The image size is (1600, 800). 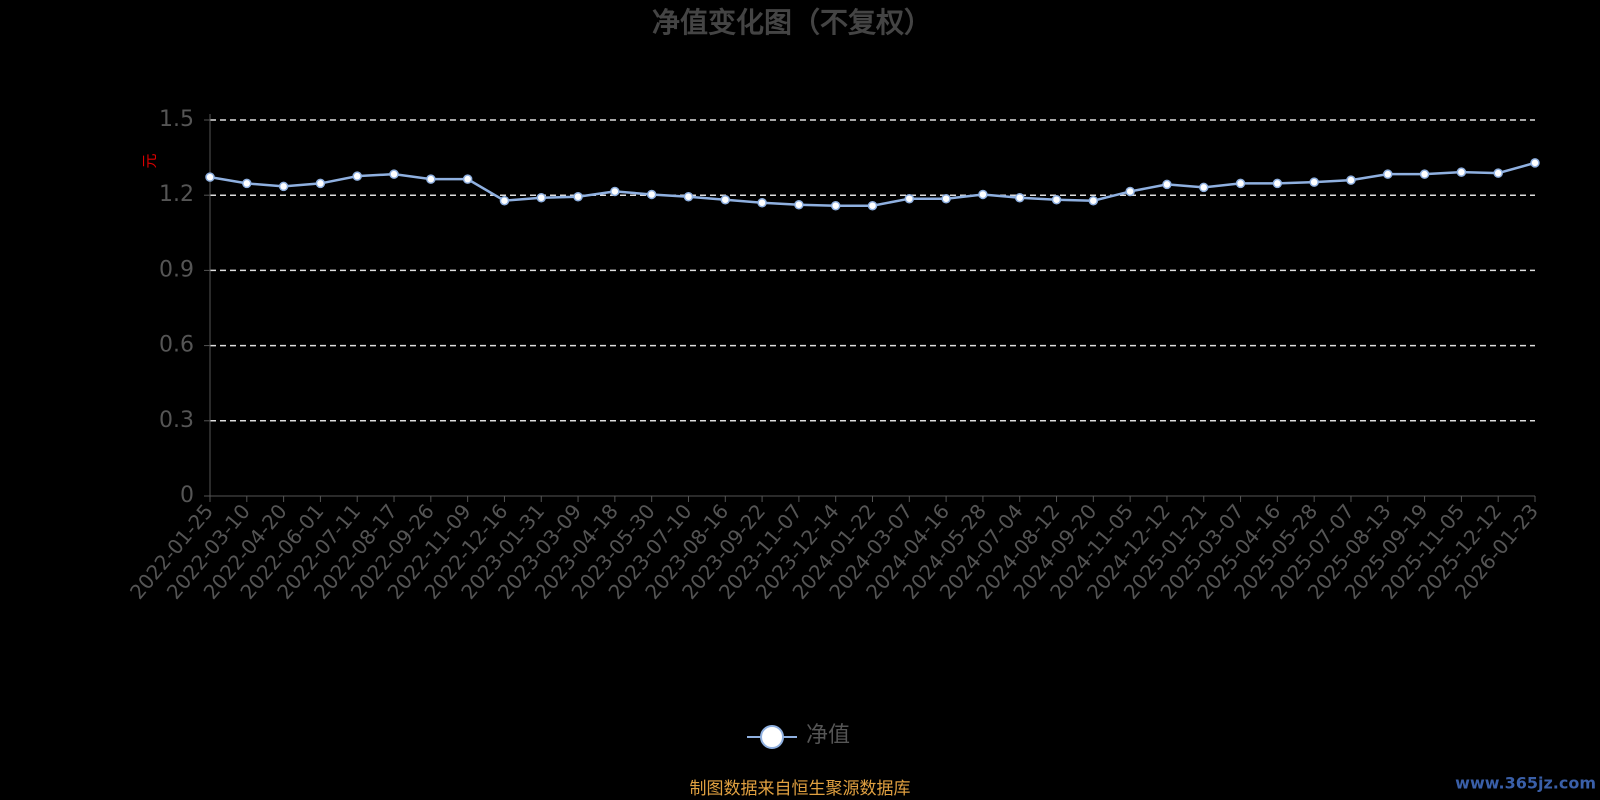 I want to click on y-tick-label: 1.2, so click(x=176, y=194).